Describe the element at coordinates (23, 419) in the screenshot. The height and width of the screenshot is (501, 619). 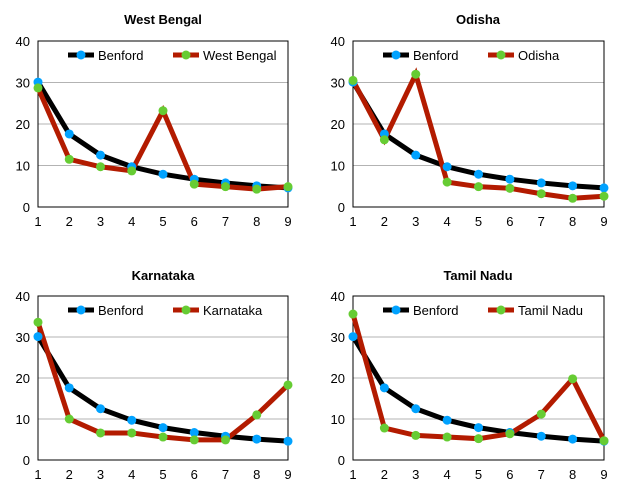
I see `y-tick-label: 10` at that location.